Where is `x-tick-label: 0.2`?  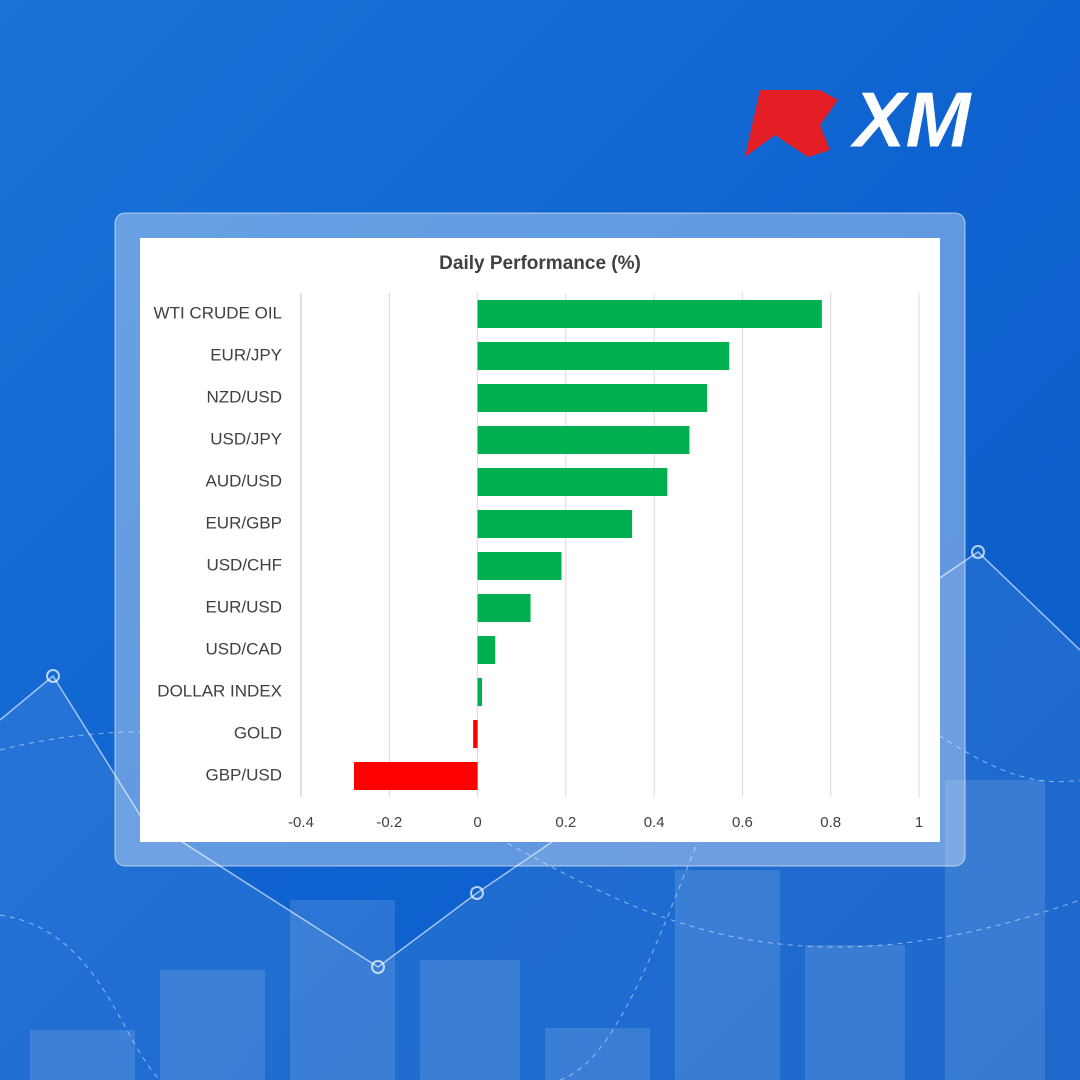
x-tick-label: 0.2 is located at coordinates (565, 822).